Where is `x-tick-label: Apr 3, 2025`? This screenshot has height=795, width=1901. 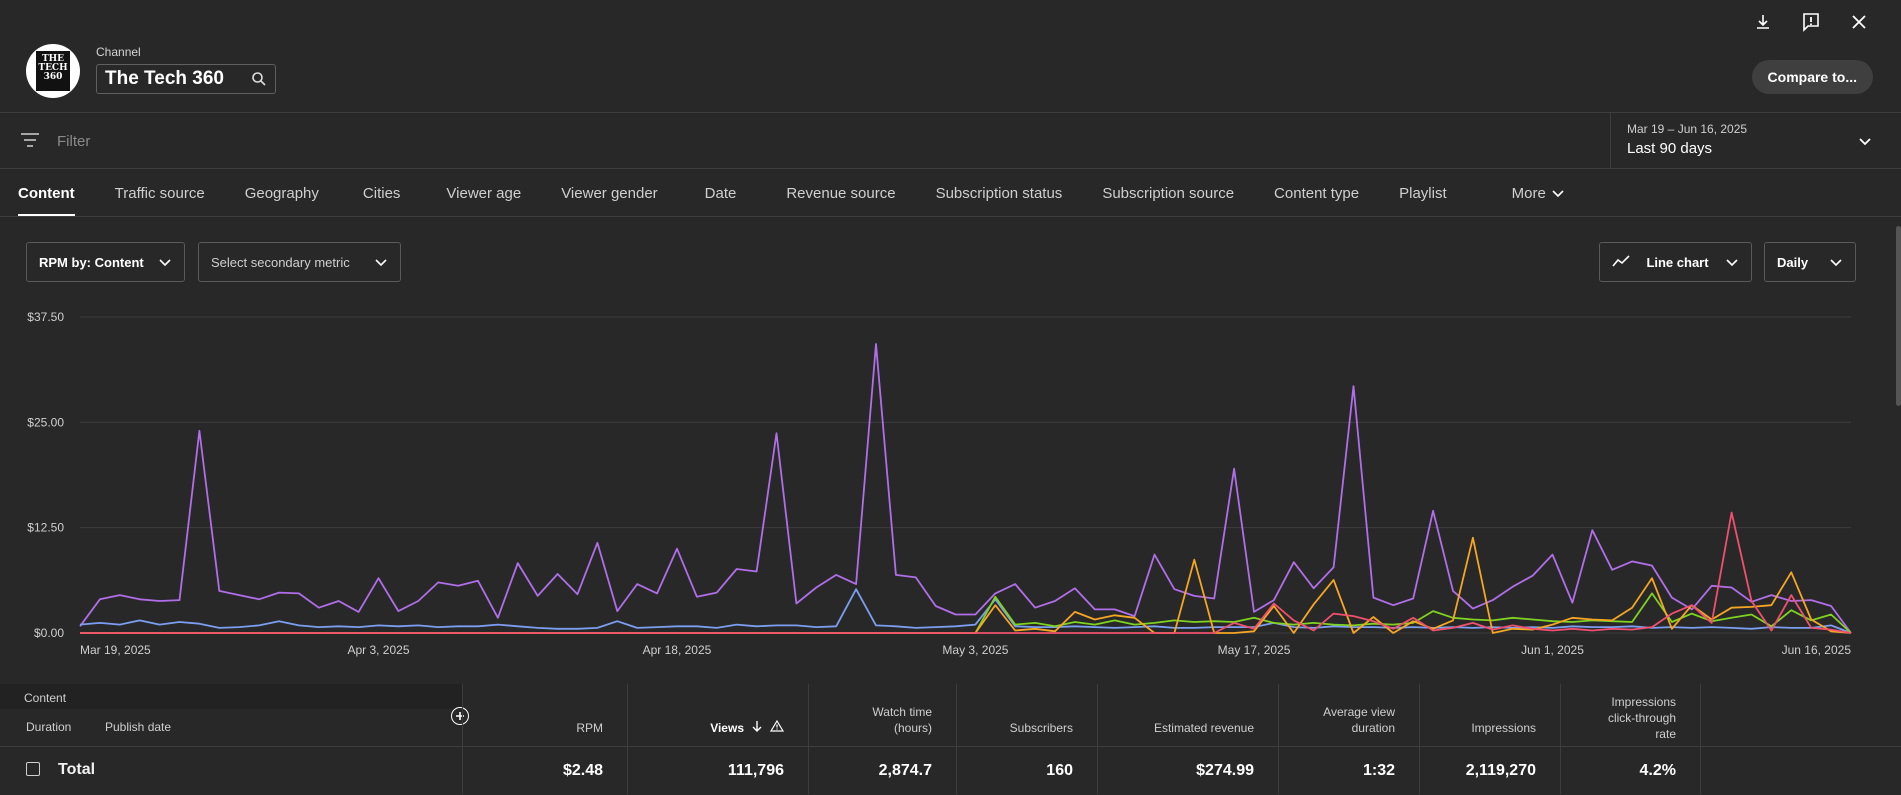
x-tick-label: Apr 3, 2025 is located at coordinates (378, 650).